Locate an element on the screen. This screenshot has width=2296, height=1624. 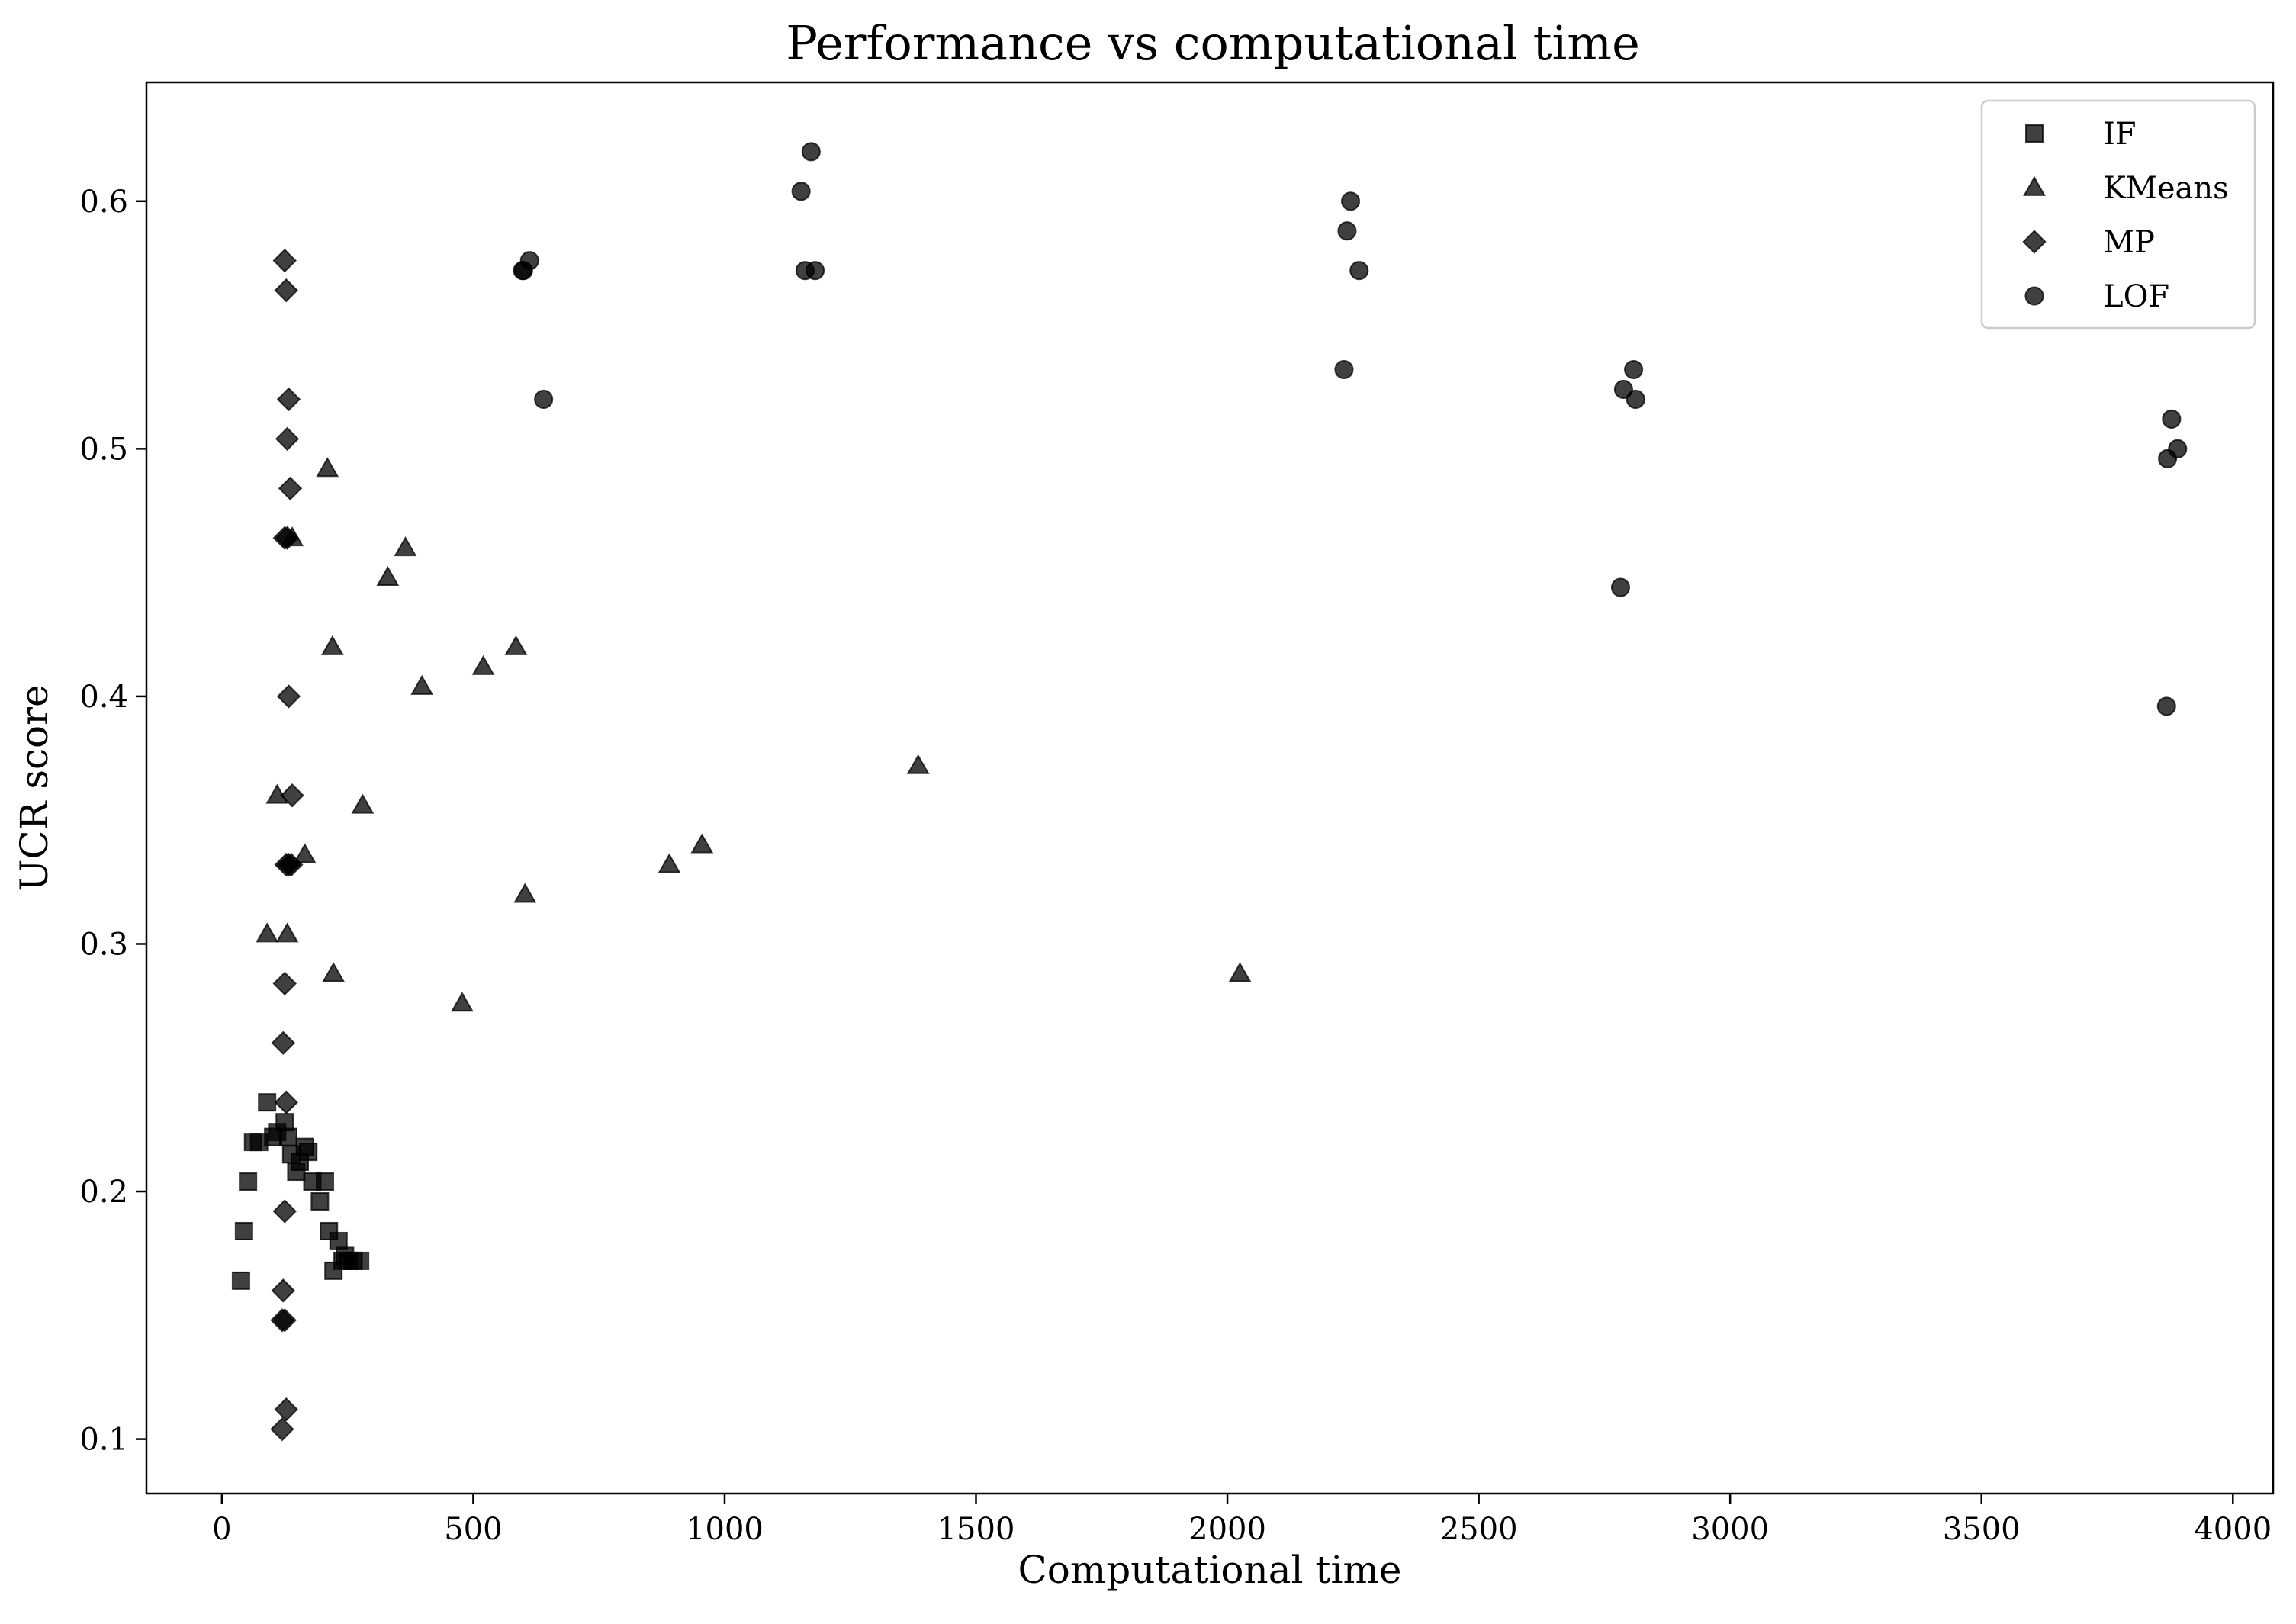
y-axis: 0.1 0.2 0.3 0.4 0.5 0.6 is located at coordinates (113, 821).